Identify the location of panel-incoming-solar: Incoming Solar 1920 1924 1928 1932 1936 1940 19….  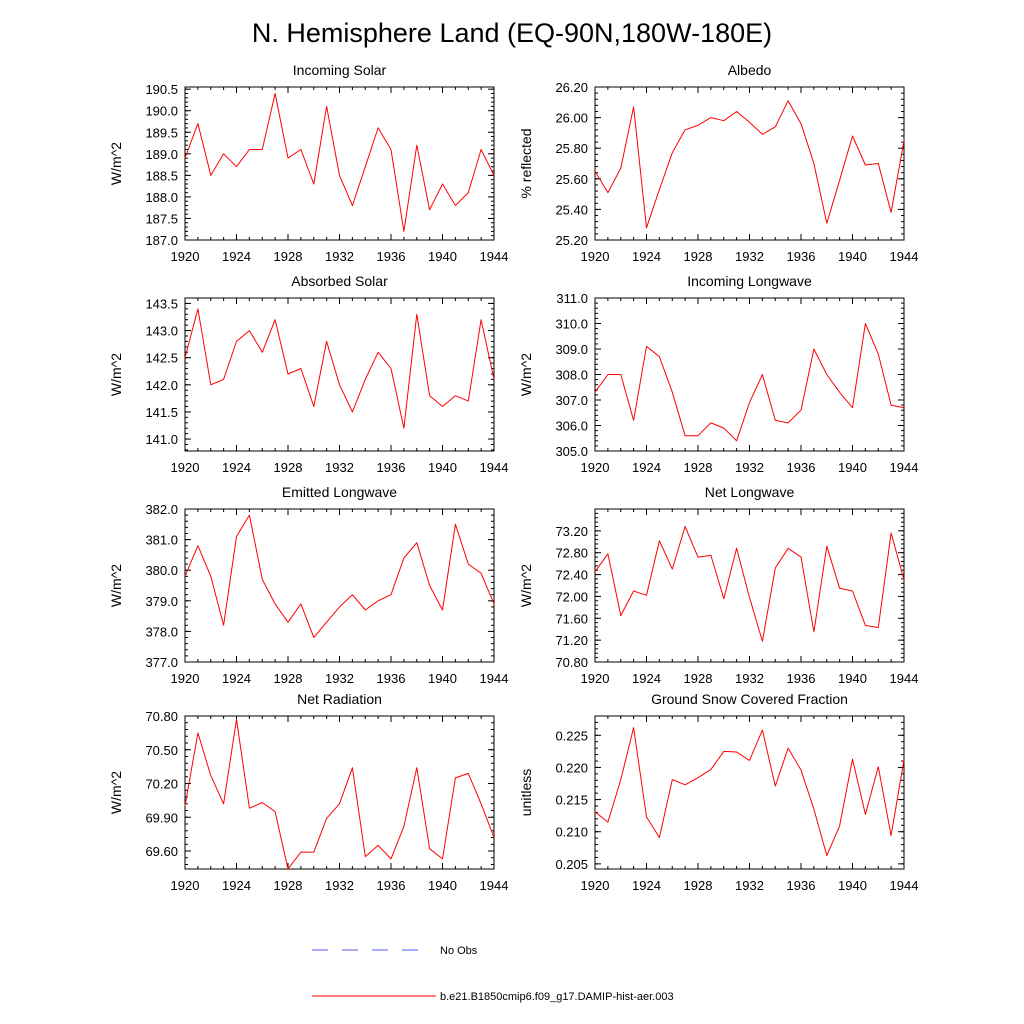
(308, 163).